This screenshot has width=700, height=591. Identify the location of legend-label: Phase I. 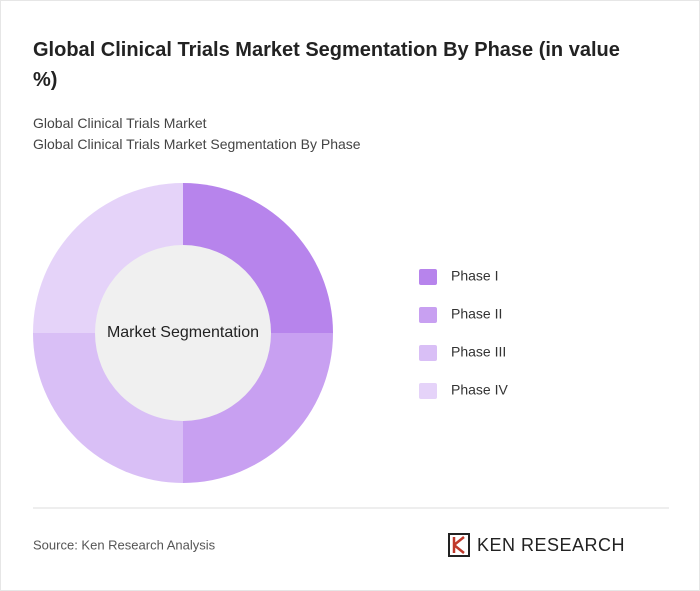
(474, 276).